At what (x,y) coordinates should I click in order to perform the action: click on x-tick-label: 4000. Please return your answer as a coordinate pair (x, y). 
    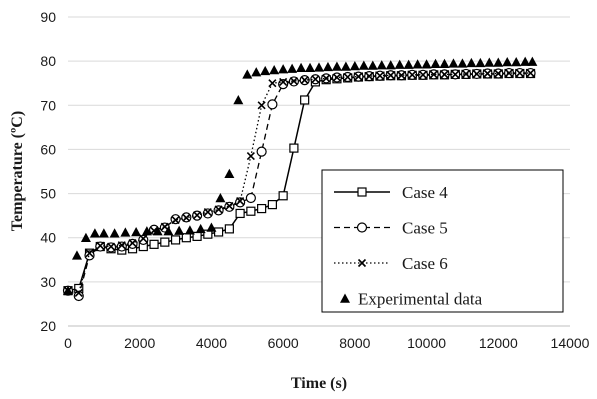
    Looking at the image, I should click on (211, 343).